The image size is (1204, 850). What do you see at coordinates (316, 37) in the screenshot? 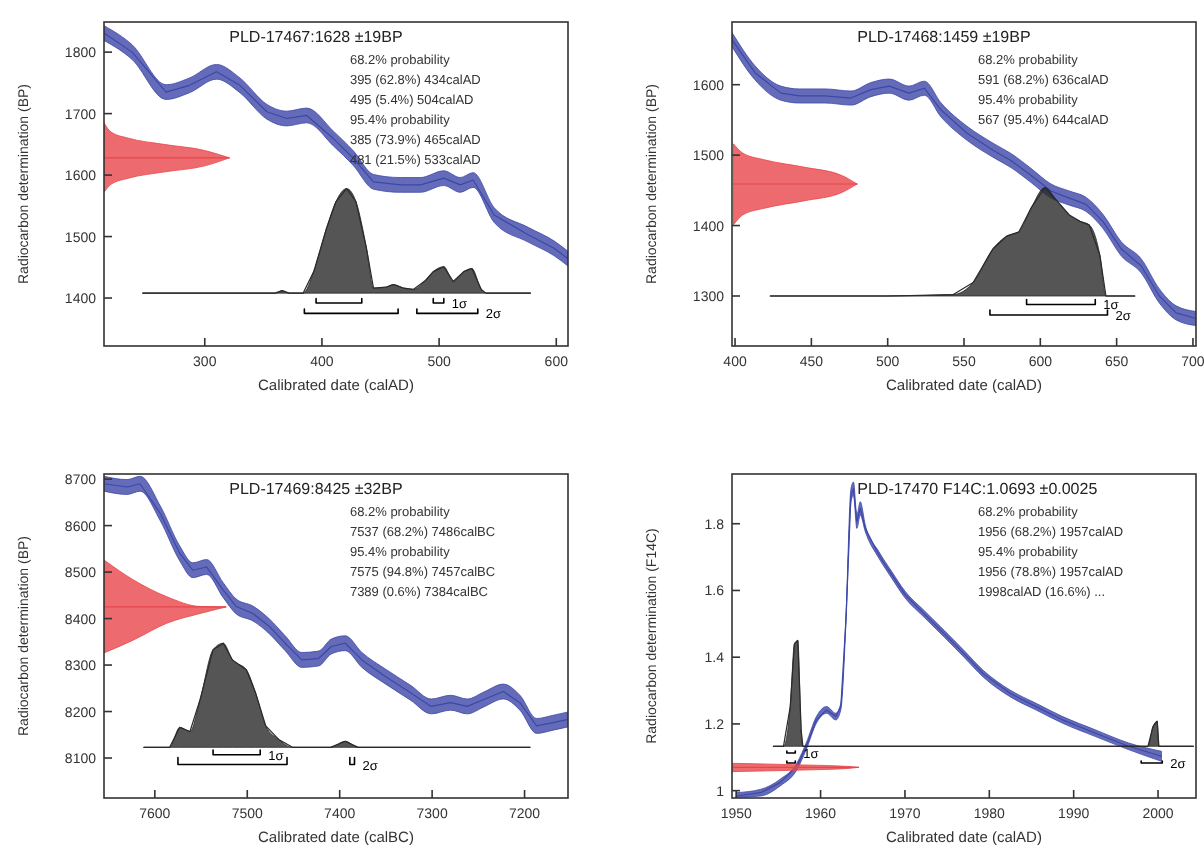
I see `chart-title: PLD-17467:1628 ±19BP` at bounding box center [316, 37].